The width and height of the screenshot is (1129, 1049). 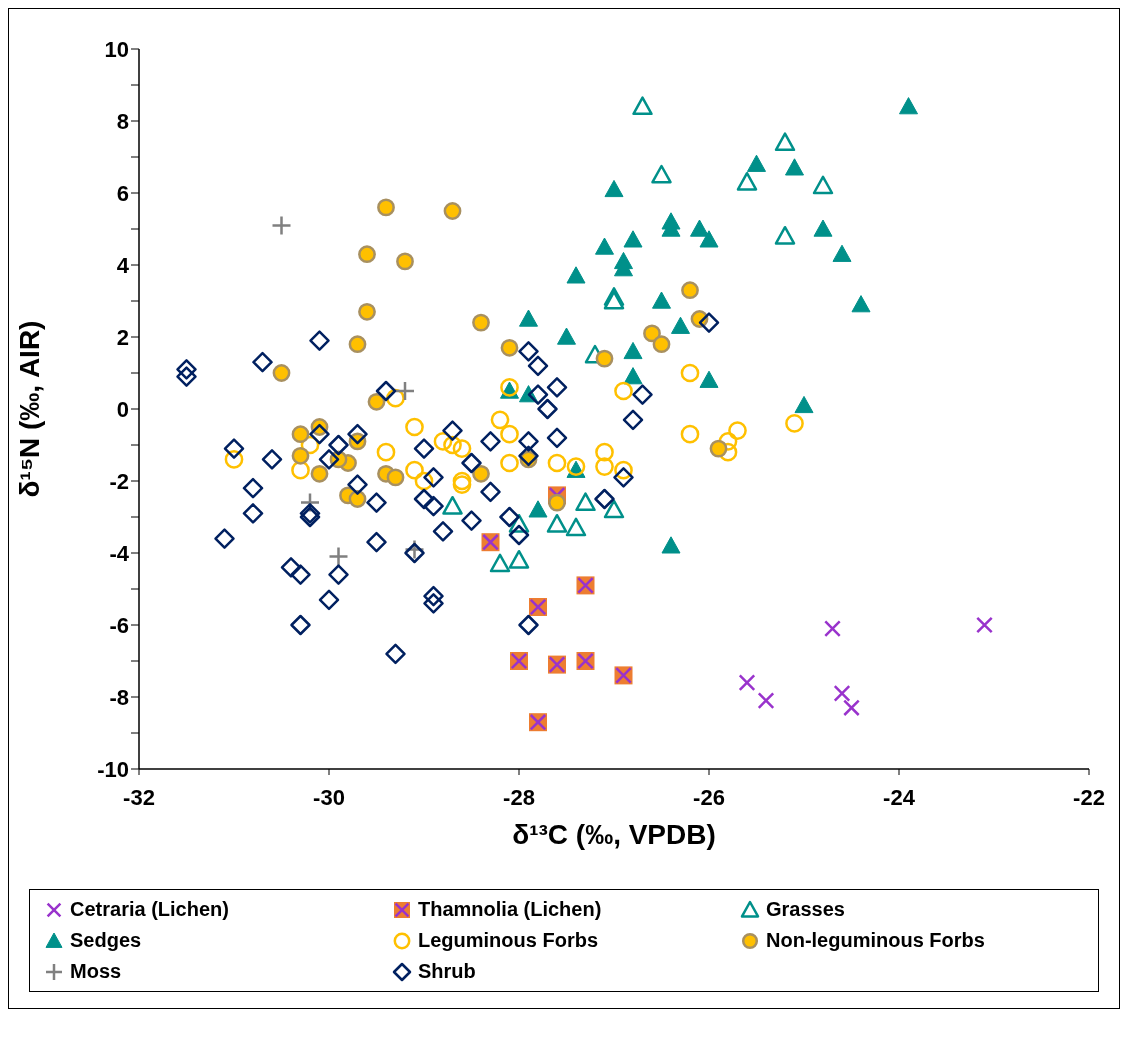 What do you see at coordinates (123, 265) in the screenshot?
I see `y-tick-label: 4` at bounding box center [123, 265].